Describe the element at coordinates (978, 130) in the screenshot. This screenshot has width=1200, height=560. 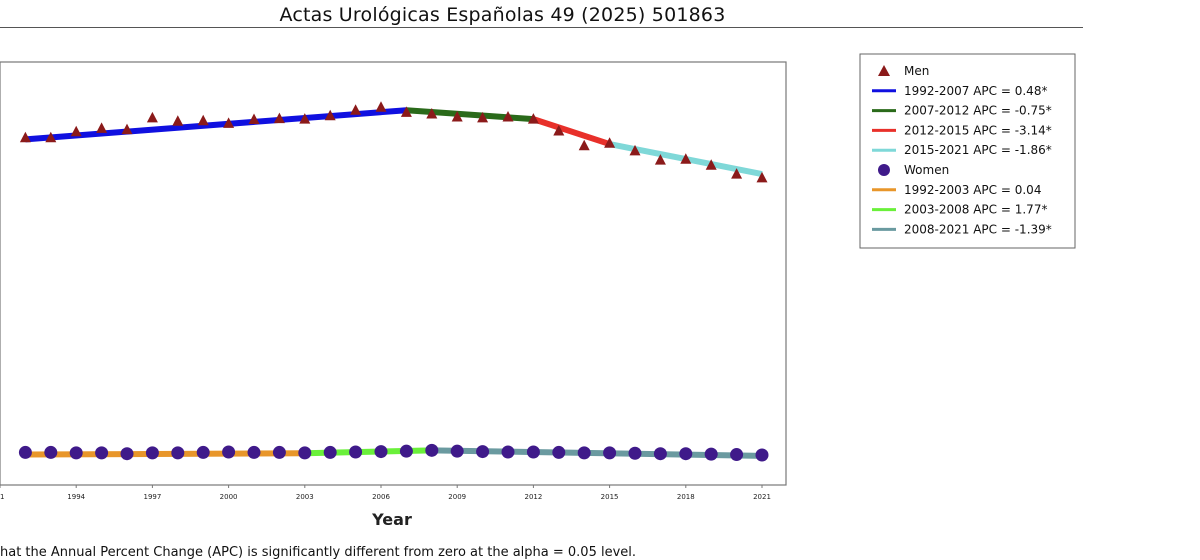
I see `legend-entry-label: 2012-2015 APC = -3.14*` at that location.